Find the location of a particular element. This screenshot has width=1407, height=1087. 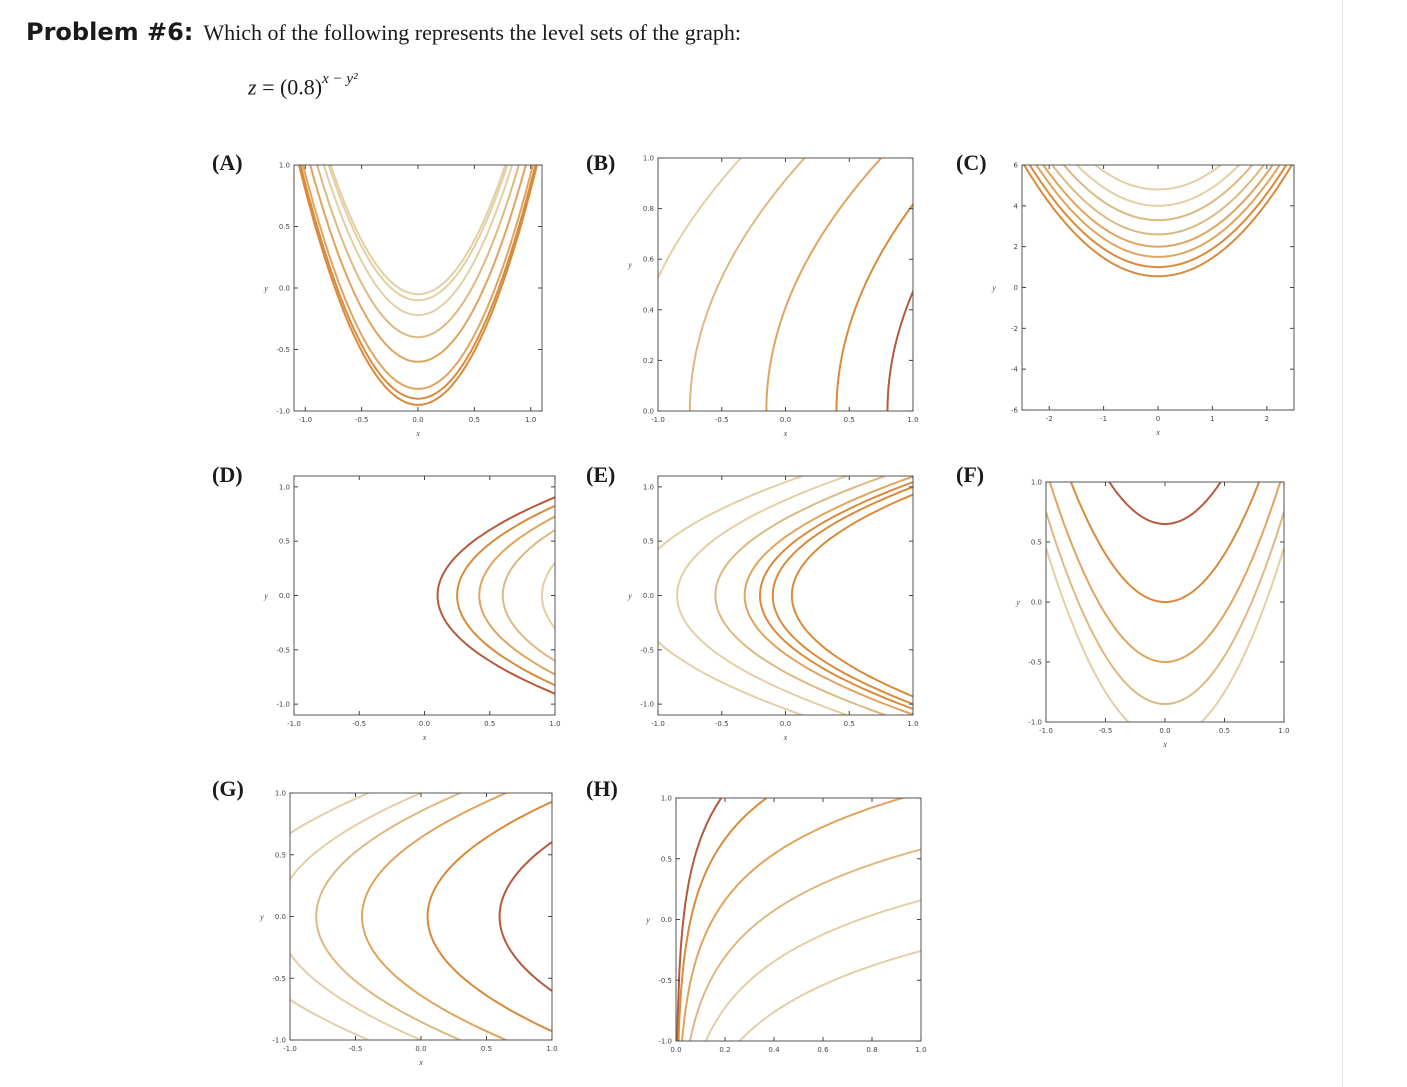

graph-e: -1.0 -0.5 0.0 0.5 1.0 1.0 0.5 0.0 -0.5 -1.0 x y is located at coordinates (773, 608).